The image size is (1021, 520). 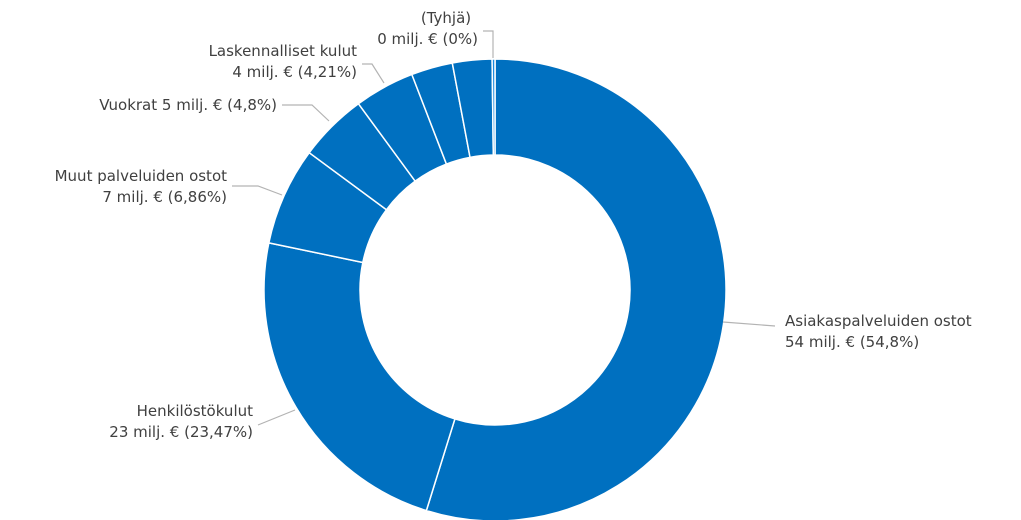 I want to click on label-laskennalliset-name: Laskennalliset kulut, so click(x=283, y=51).